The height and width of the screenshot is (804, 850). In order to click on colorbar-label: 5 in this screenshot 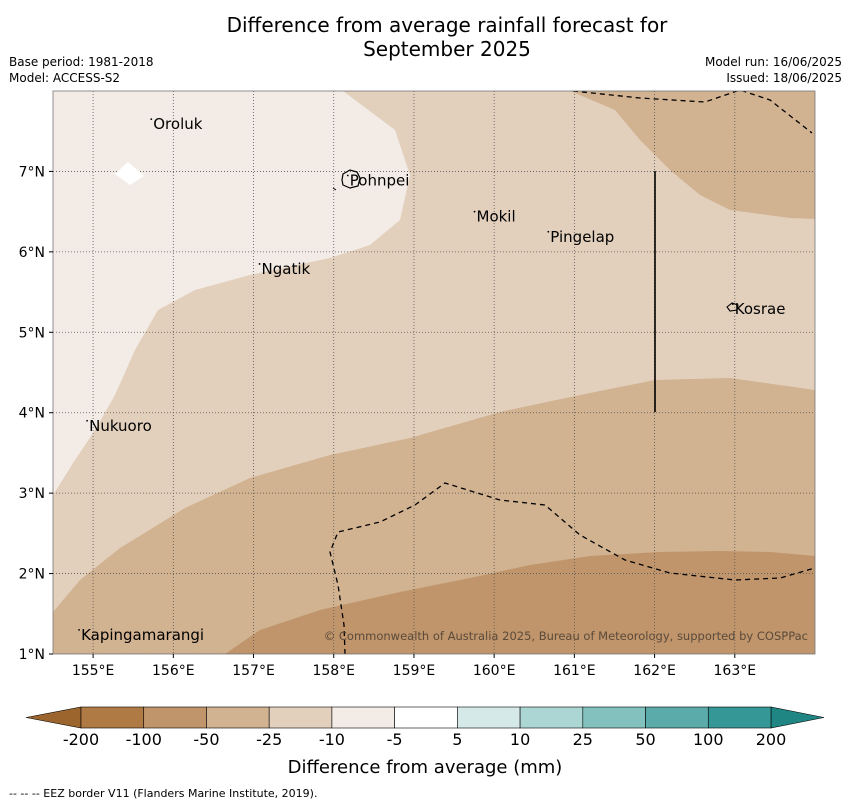, I will do `click(457, 739)`.